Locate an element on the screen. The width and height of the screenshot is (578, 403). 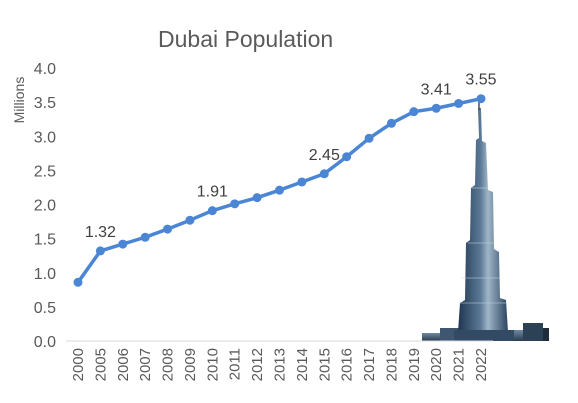
x-tick-label: 2019 is located at coordinates (414, 364).